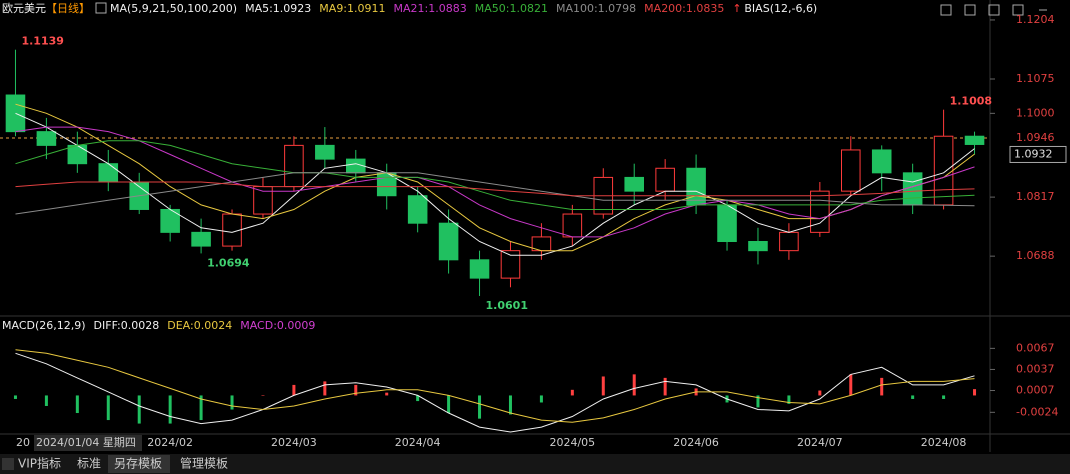 This screenshot has height=474, width=1070. I want to click on y-tick-label: 0.0067, so click(1035, 347).